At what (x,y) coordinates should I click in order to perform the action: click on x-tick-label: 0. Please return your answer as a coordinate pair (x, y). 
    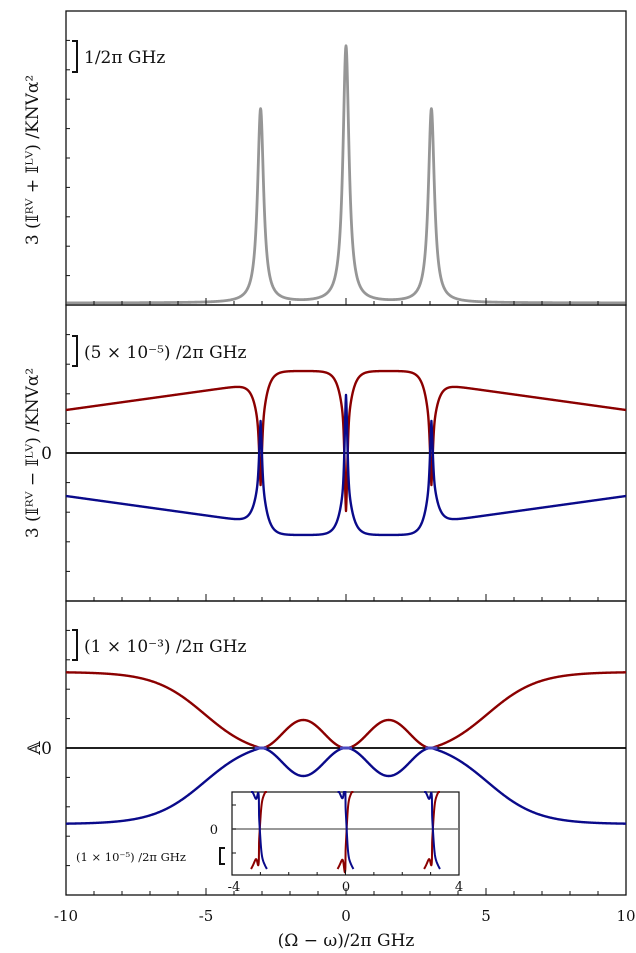
    Looking at the image, I should click on (346, 916).